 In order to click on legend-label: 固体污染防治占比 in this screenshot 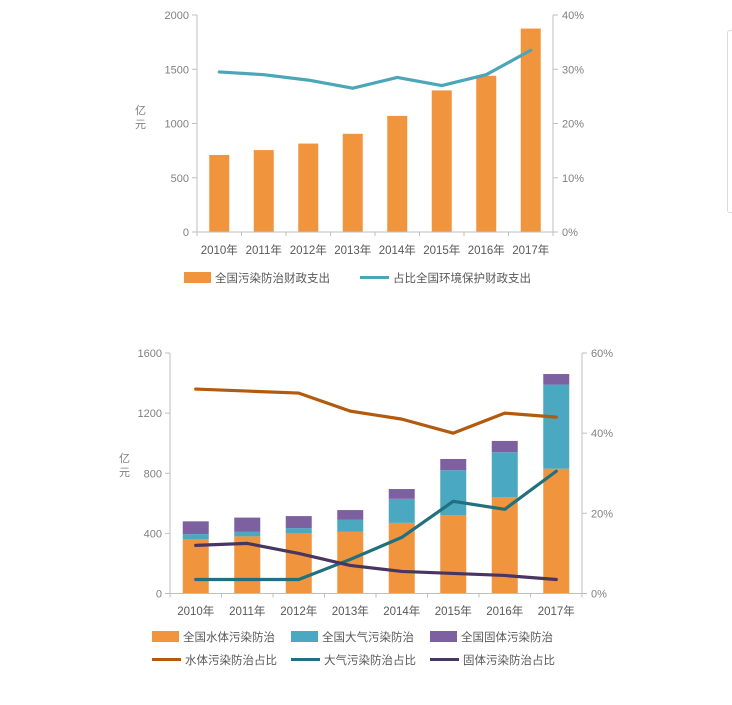, I will do `click(509, 660)`.